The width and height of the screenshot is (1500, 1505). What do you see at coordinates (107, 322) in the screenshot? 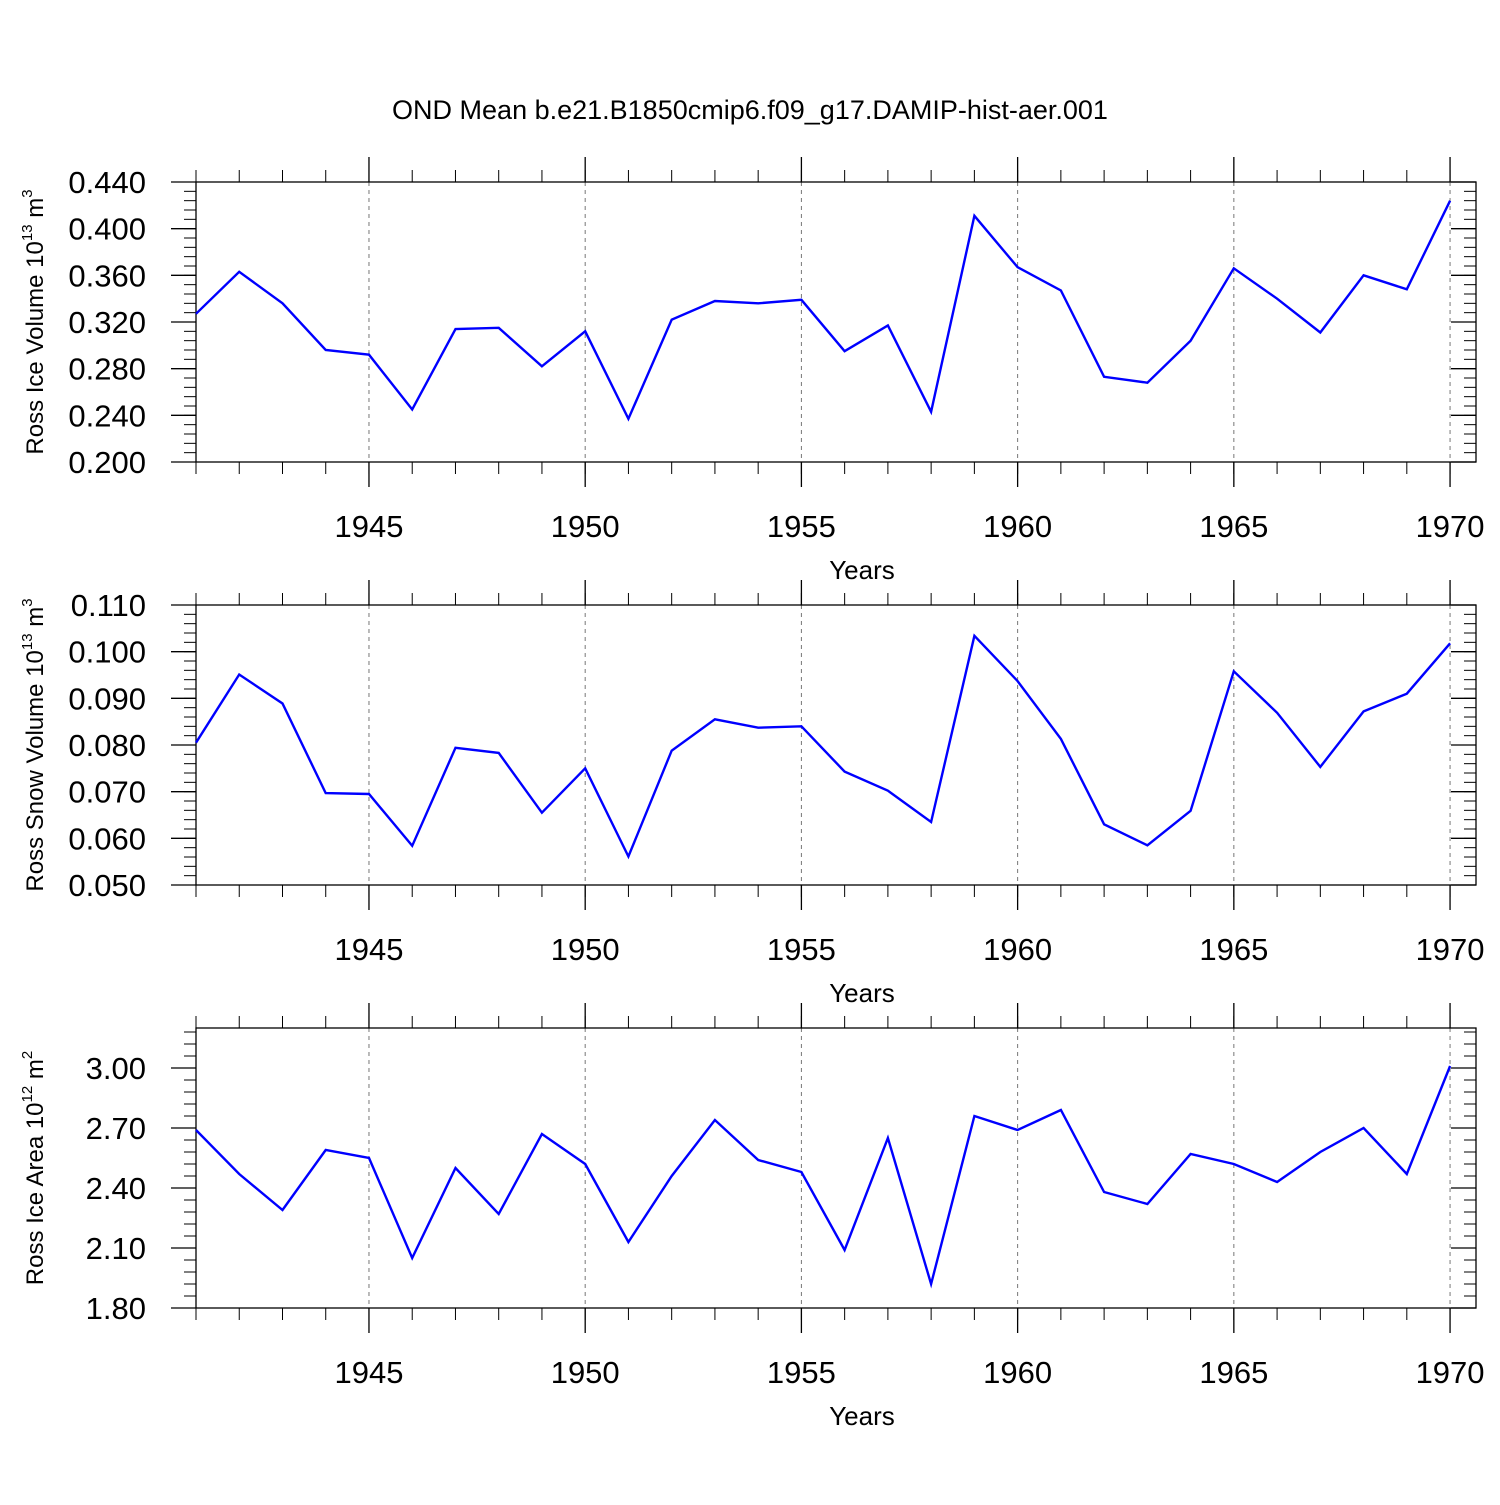
I see `y-tick-label: 0.320` at bounding box center [107, 322].